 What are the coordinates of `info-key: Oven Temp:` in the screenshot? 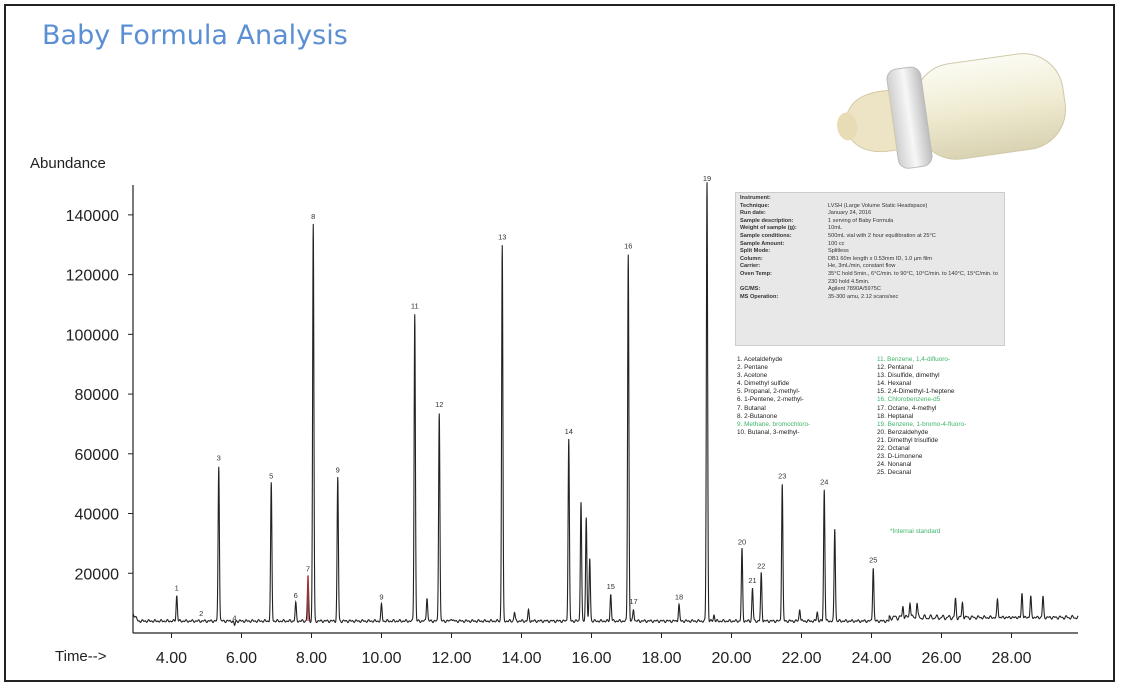 It's located at (756, 273).